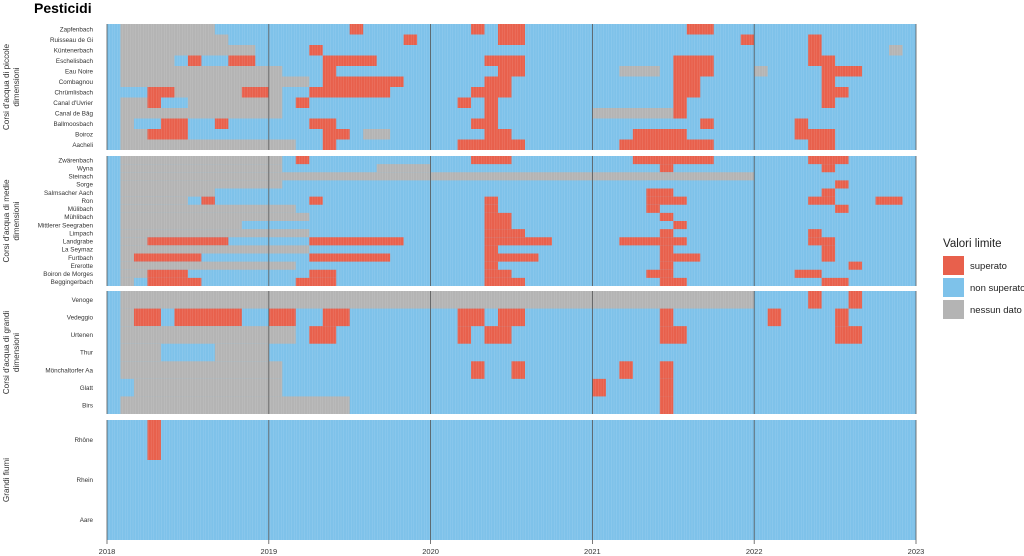 The height and width of the screenshot is (556, 1024). I want to click on row-label: Sorge, so click(84, 185).